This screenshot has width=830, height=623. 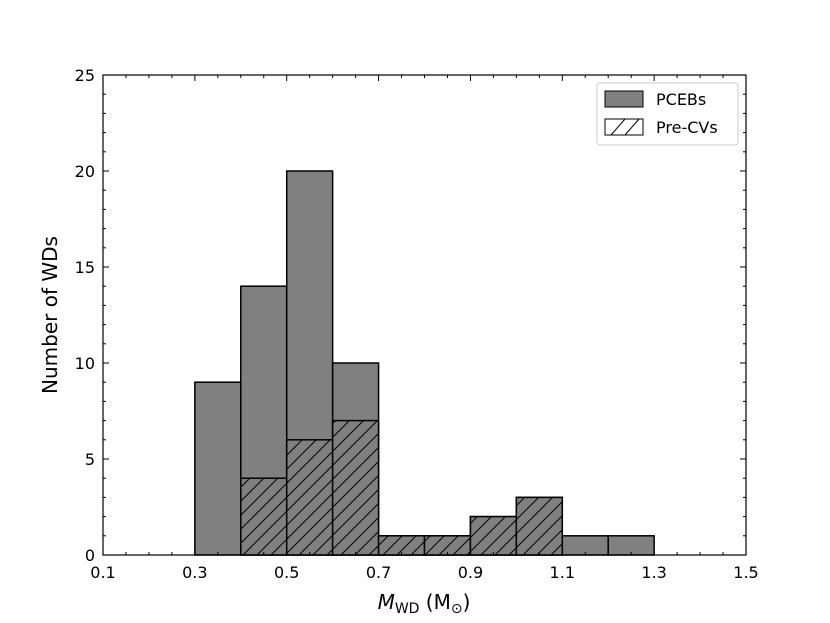 What do you see at coordinates (687, 127) in the screenshot?
I see `legend-label-pre-cvs: Pre-CVs` at bounding box center [687, 127].